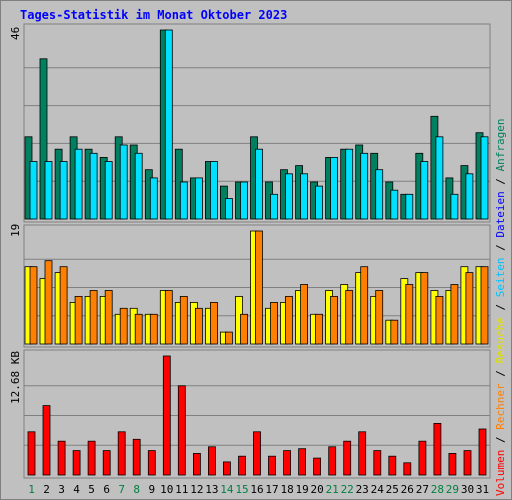 This screenshot has height=500, width=512. I want to click on legend-entry-seiten: Seiten, so click(500, 277).